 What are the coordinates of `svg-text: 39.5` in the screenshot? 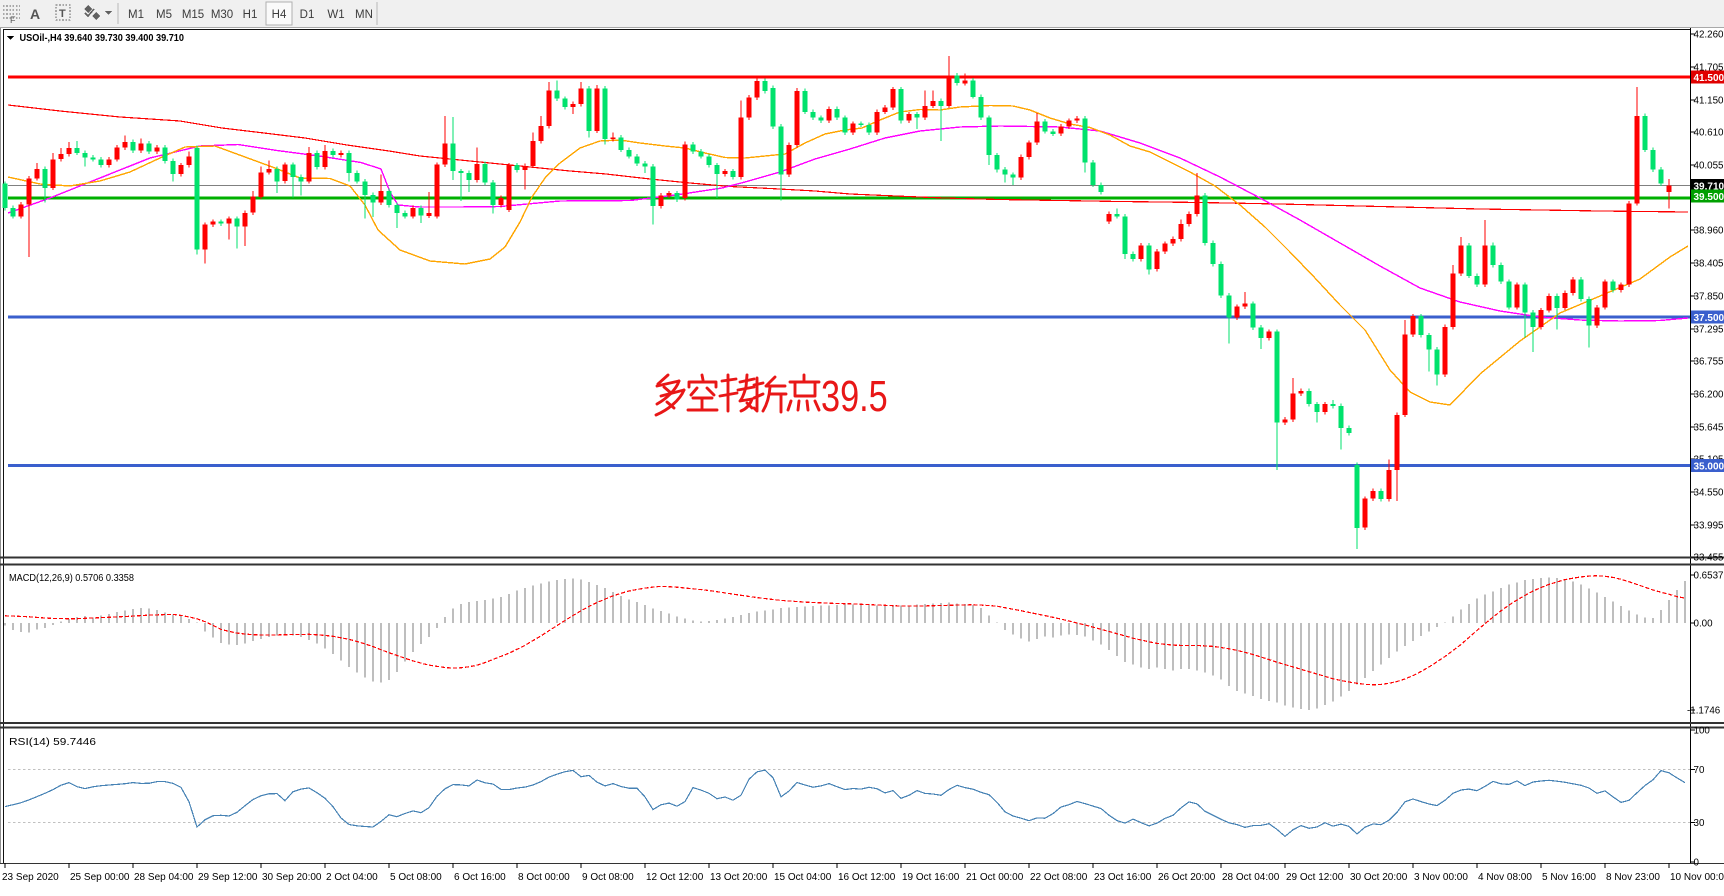 It's located at (854, 396).